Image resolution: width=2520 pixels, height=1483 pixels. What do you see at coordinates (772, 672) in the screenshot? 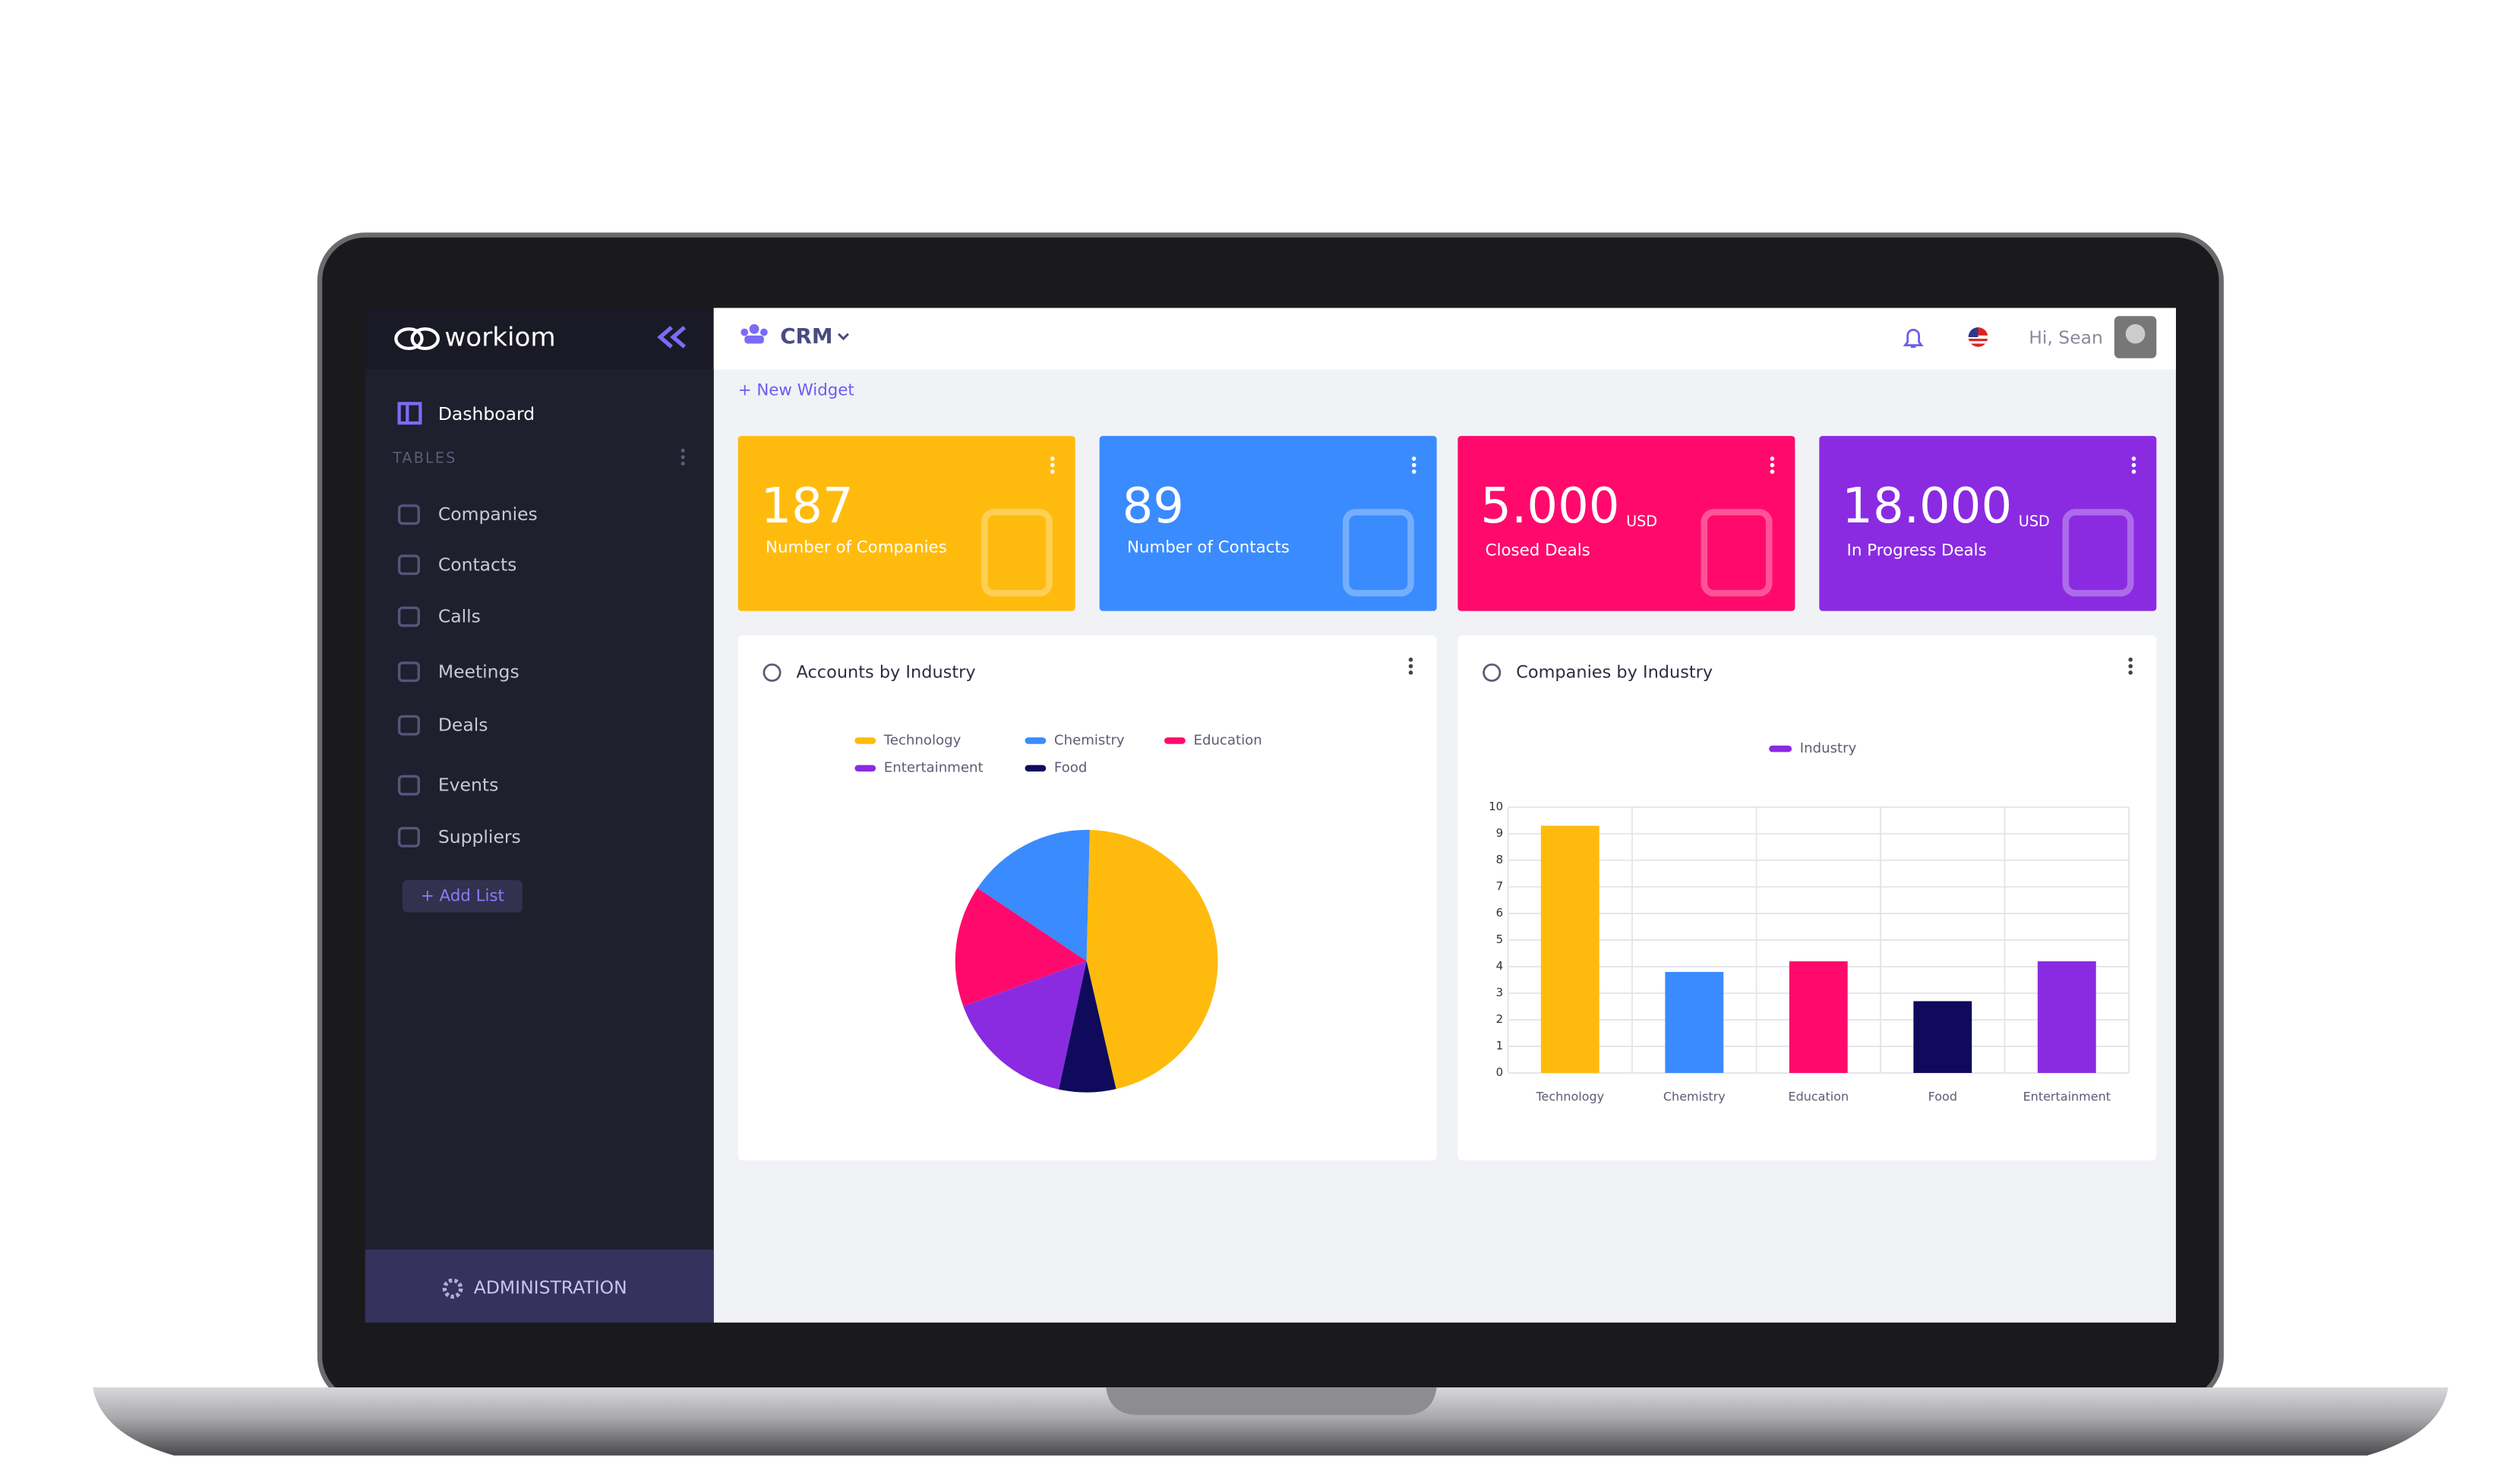
I see `panel-icon` at bounding box center [772, 672].